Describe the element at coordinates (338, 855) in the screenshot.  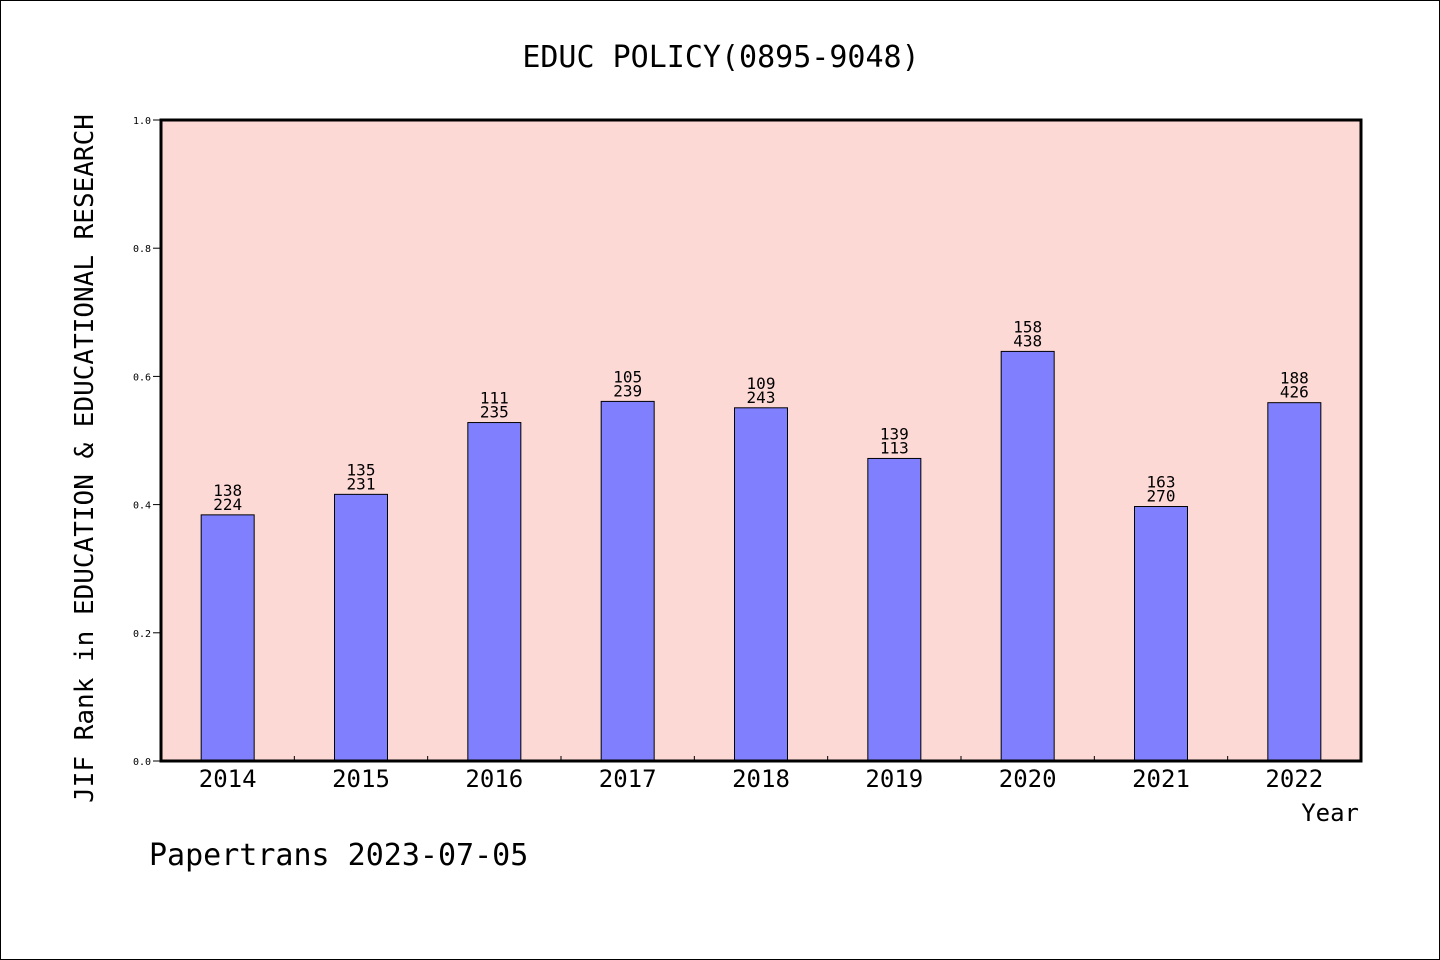
I see `footer-text: Papertrans 2023-07-05` at that location.